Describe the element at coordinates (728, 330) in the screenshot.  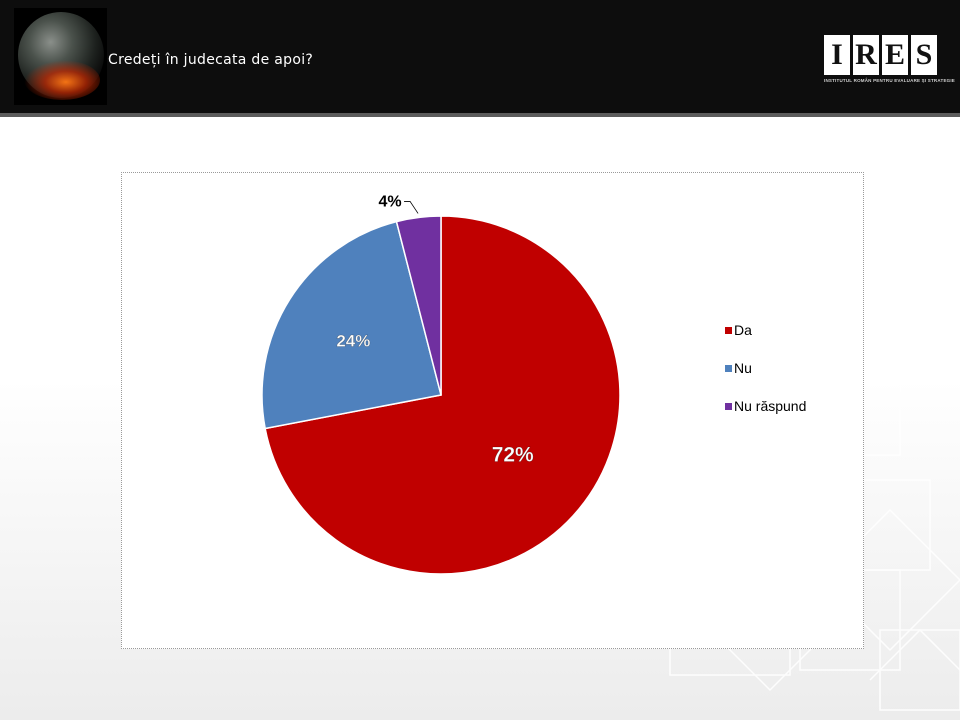
I see `legend-swatch-da` at that location.